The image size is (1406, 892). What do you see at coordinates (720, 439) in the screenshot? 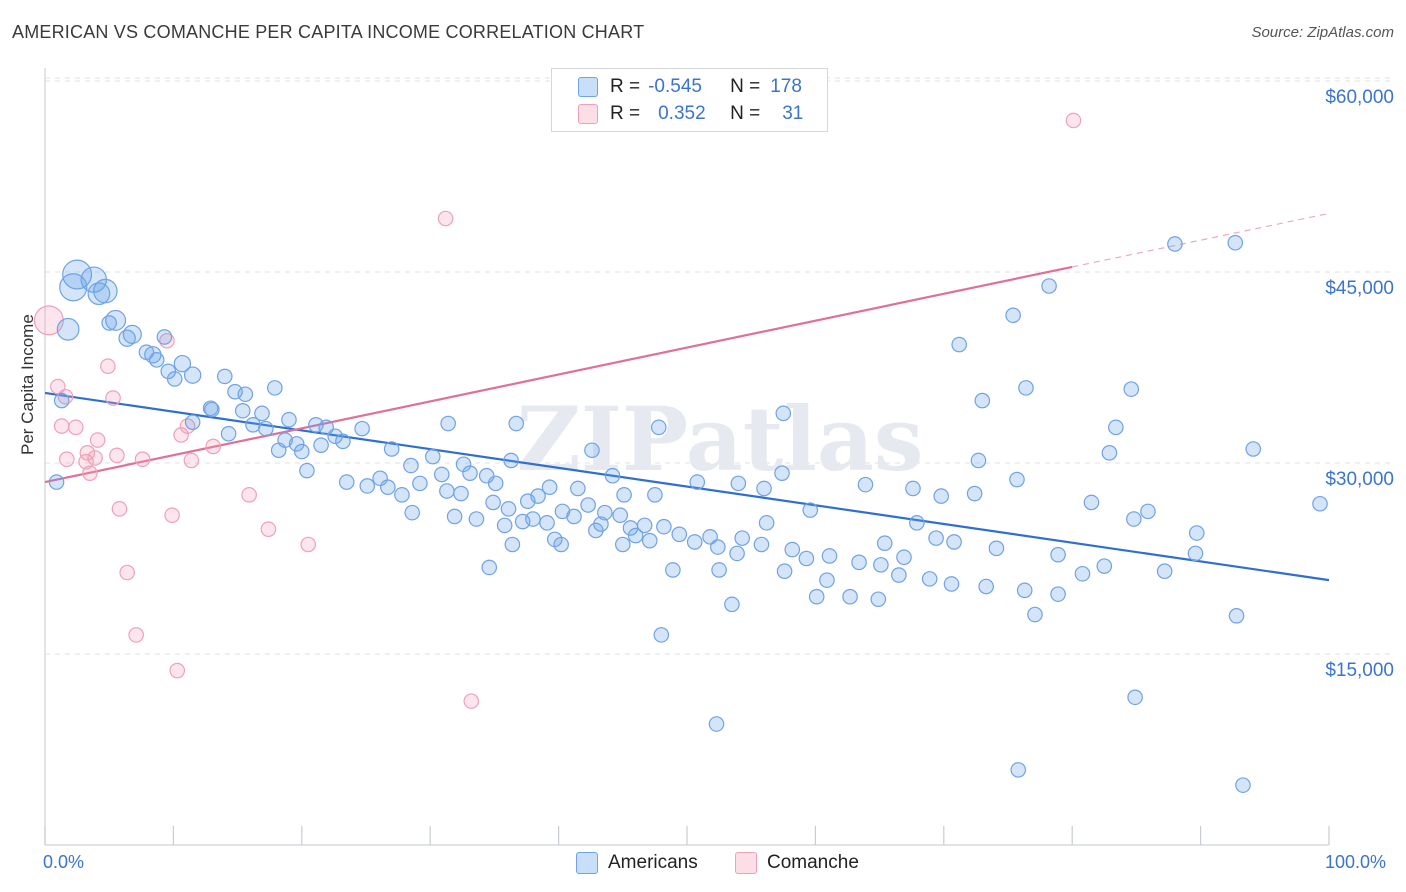
I see `watermark: ZIPatlas` at bounding box center [720, 439].